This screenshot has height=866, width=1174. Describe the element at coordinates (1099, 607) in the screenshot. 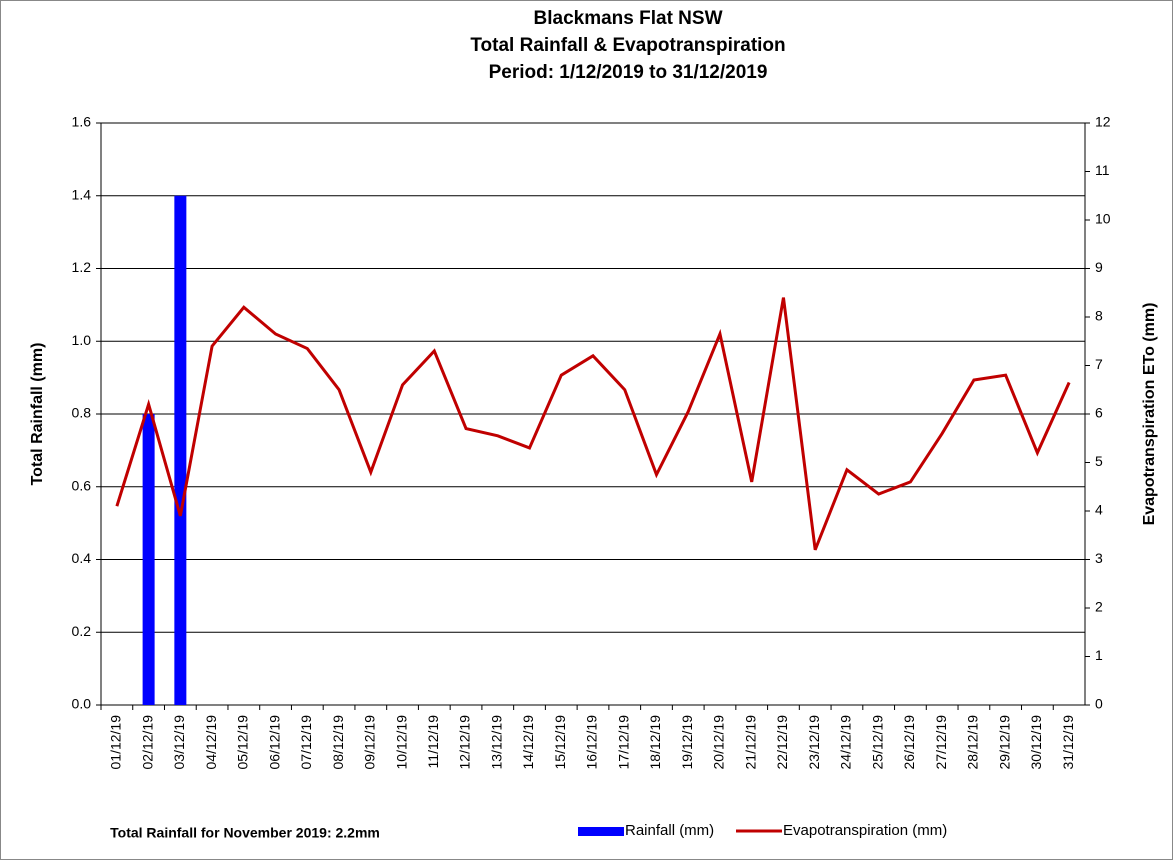

I see `y2-tick-label: 2` at that location.